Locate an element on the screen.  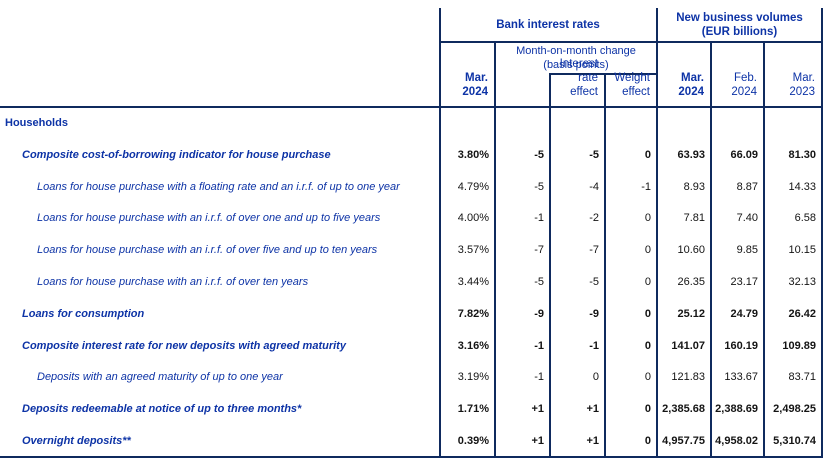
column-header-vol-mar-2023: Mar. 2023 is located at coordinates (793, 74).